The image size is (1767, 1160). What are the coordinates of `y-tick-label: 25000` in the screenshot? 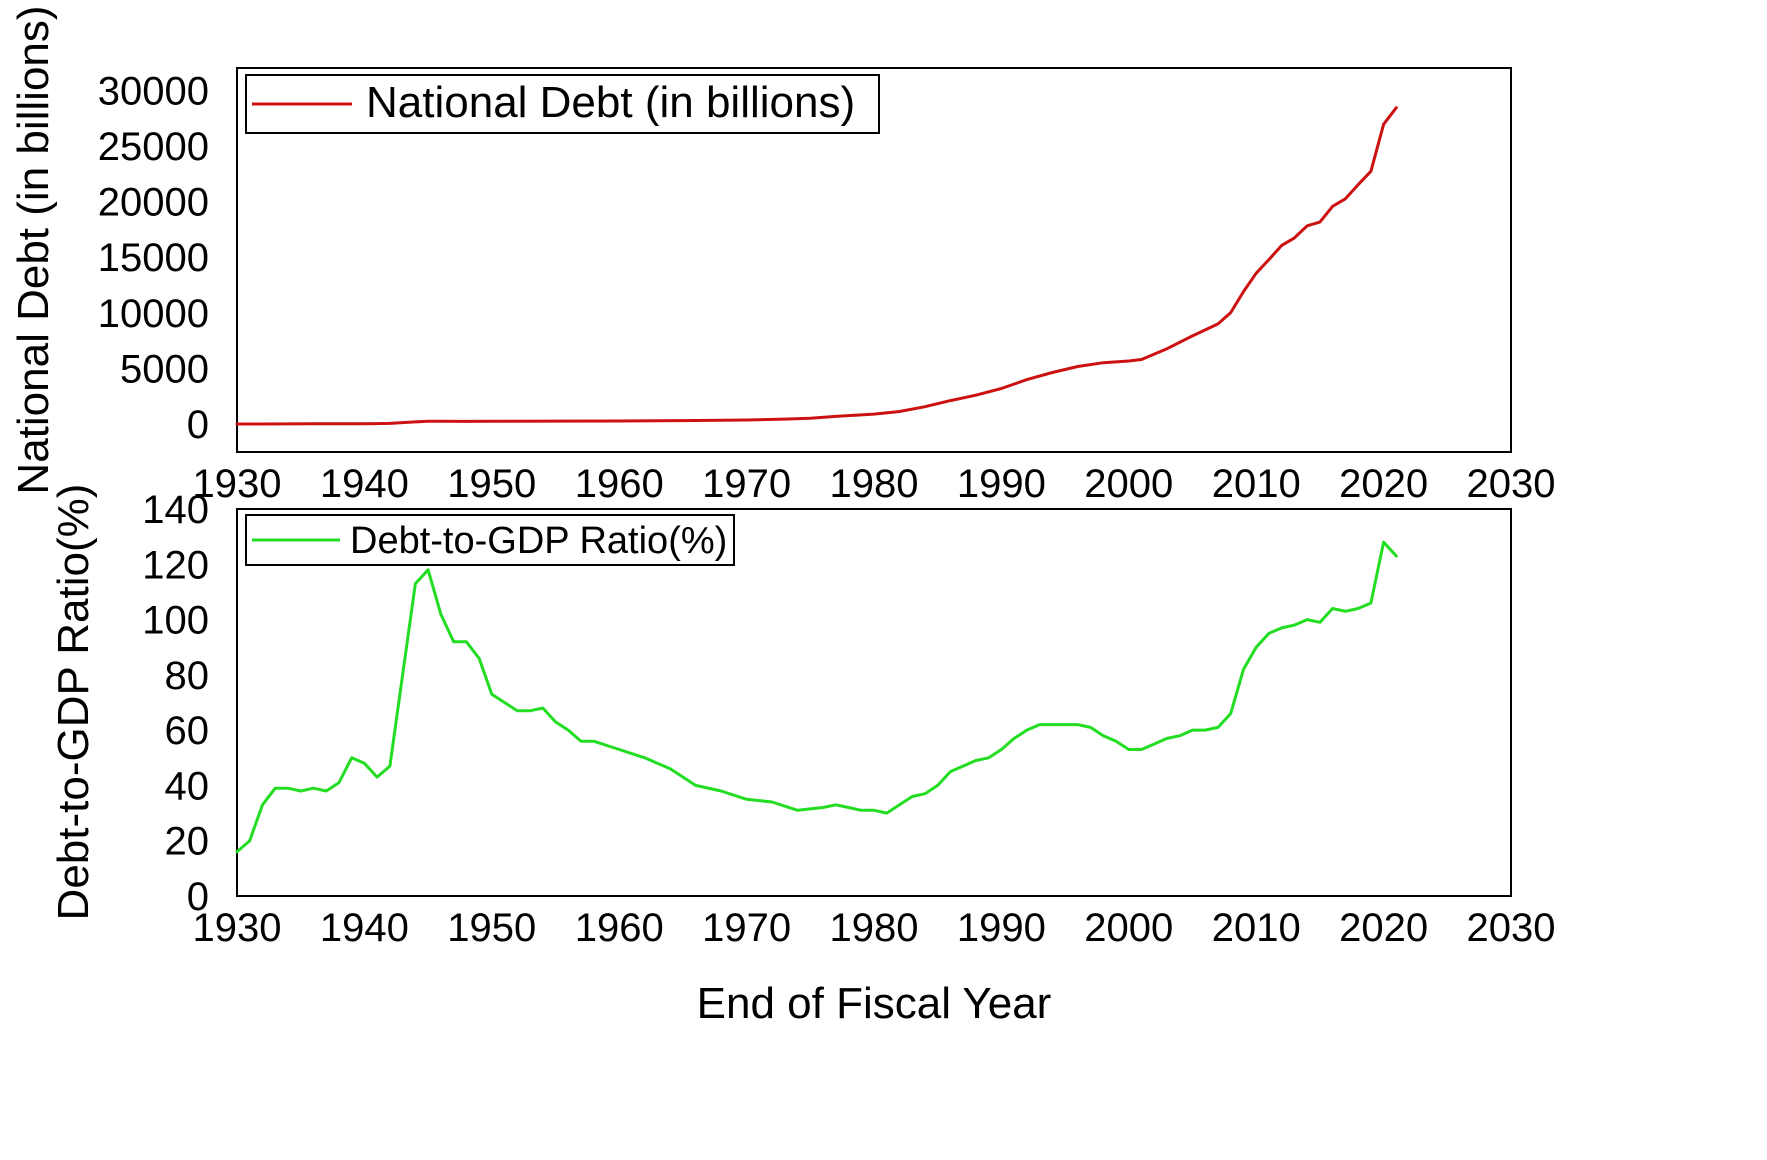 It's located at (153, 147).